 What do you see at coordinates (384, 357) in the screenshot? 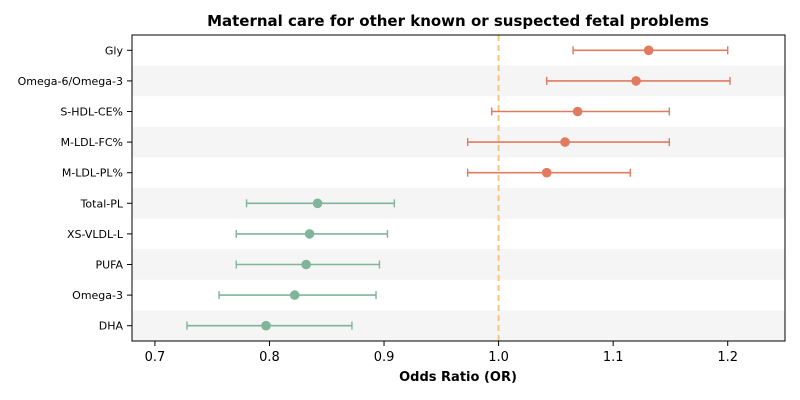
I see `x-tick-label: 0.9` at bounding box center [384, 357].